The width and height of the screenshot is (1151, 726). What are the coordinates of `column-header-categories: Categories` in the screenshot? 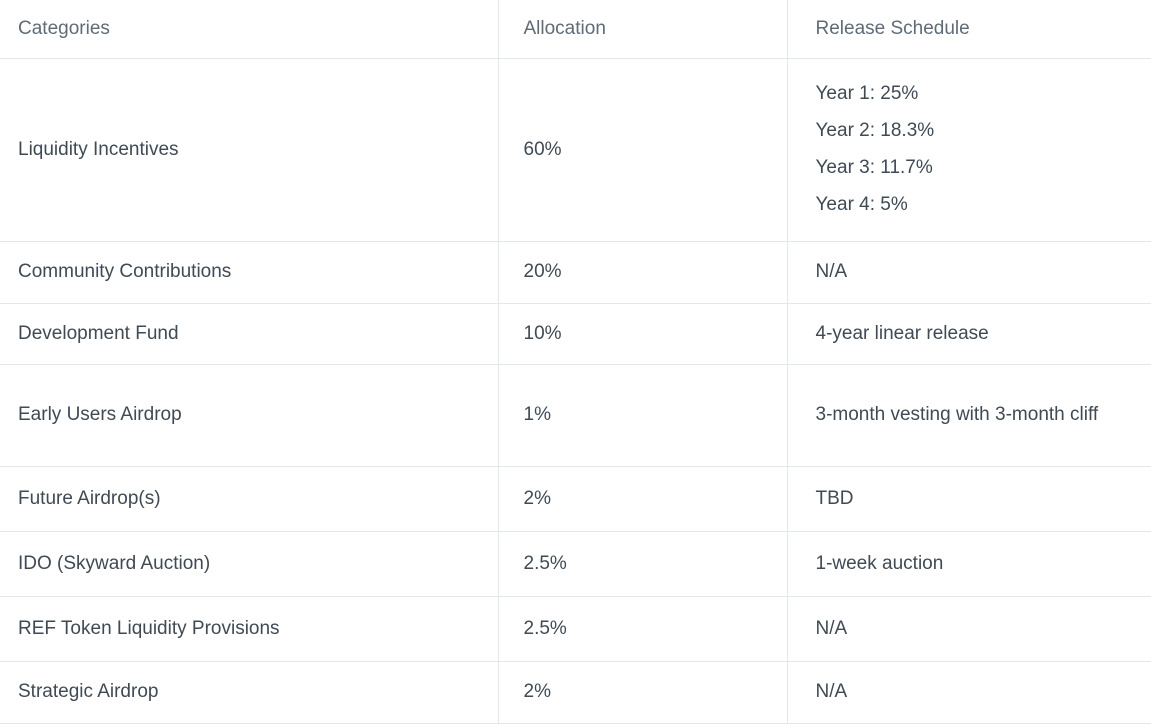 It's located at (249, 29).